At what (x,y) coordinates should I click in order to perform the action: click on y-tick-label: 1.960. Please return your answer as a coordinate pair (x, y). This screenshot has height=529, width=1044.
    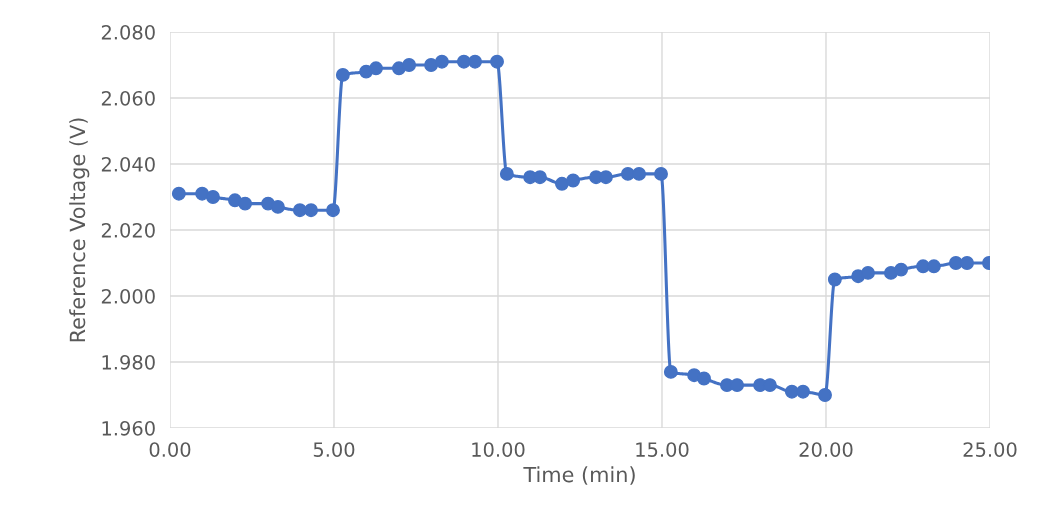
    Looking at the image, I should click on (128, 428).